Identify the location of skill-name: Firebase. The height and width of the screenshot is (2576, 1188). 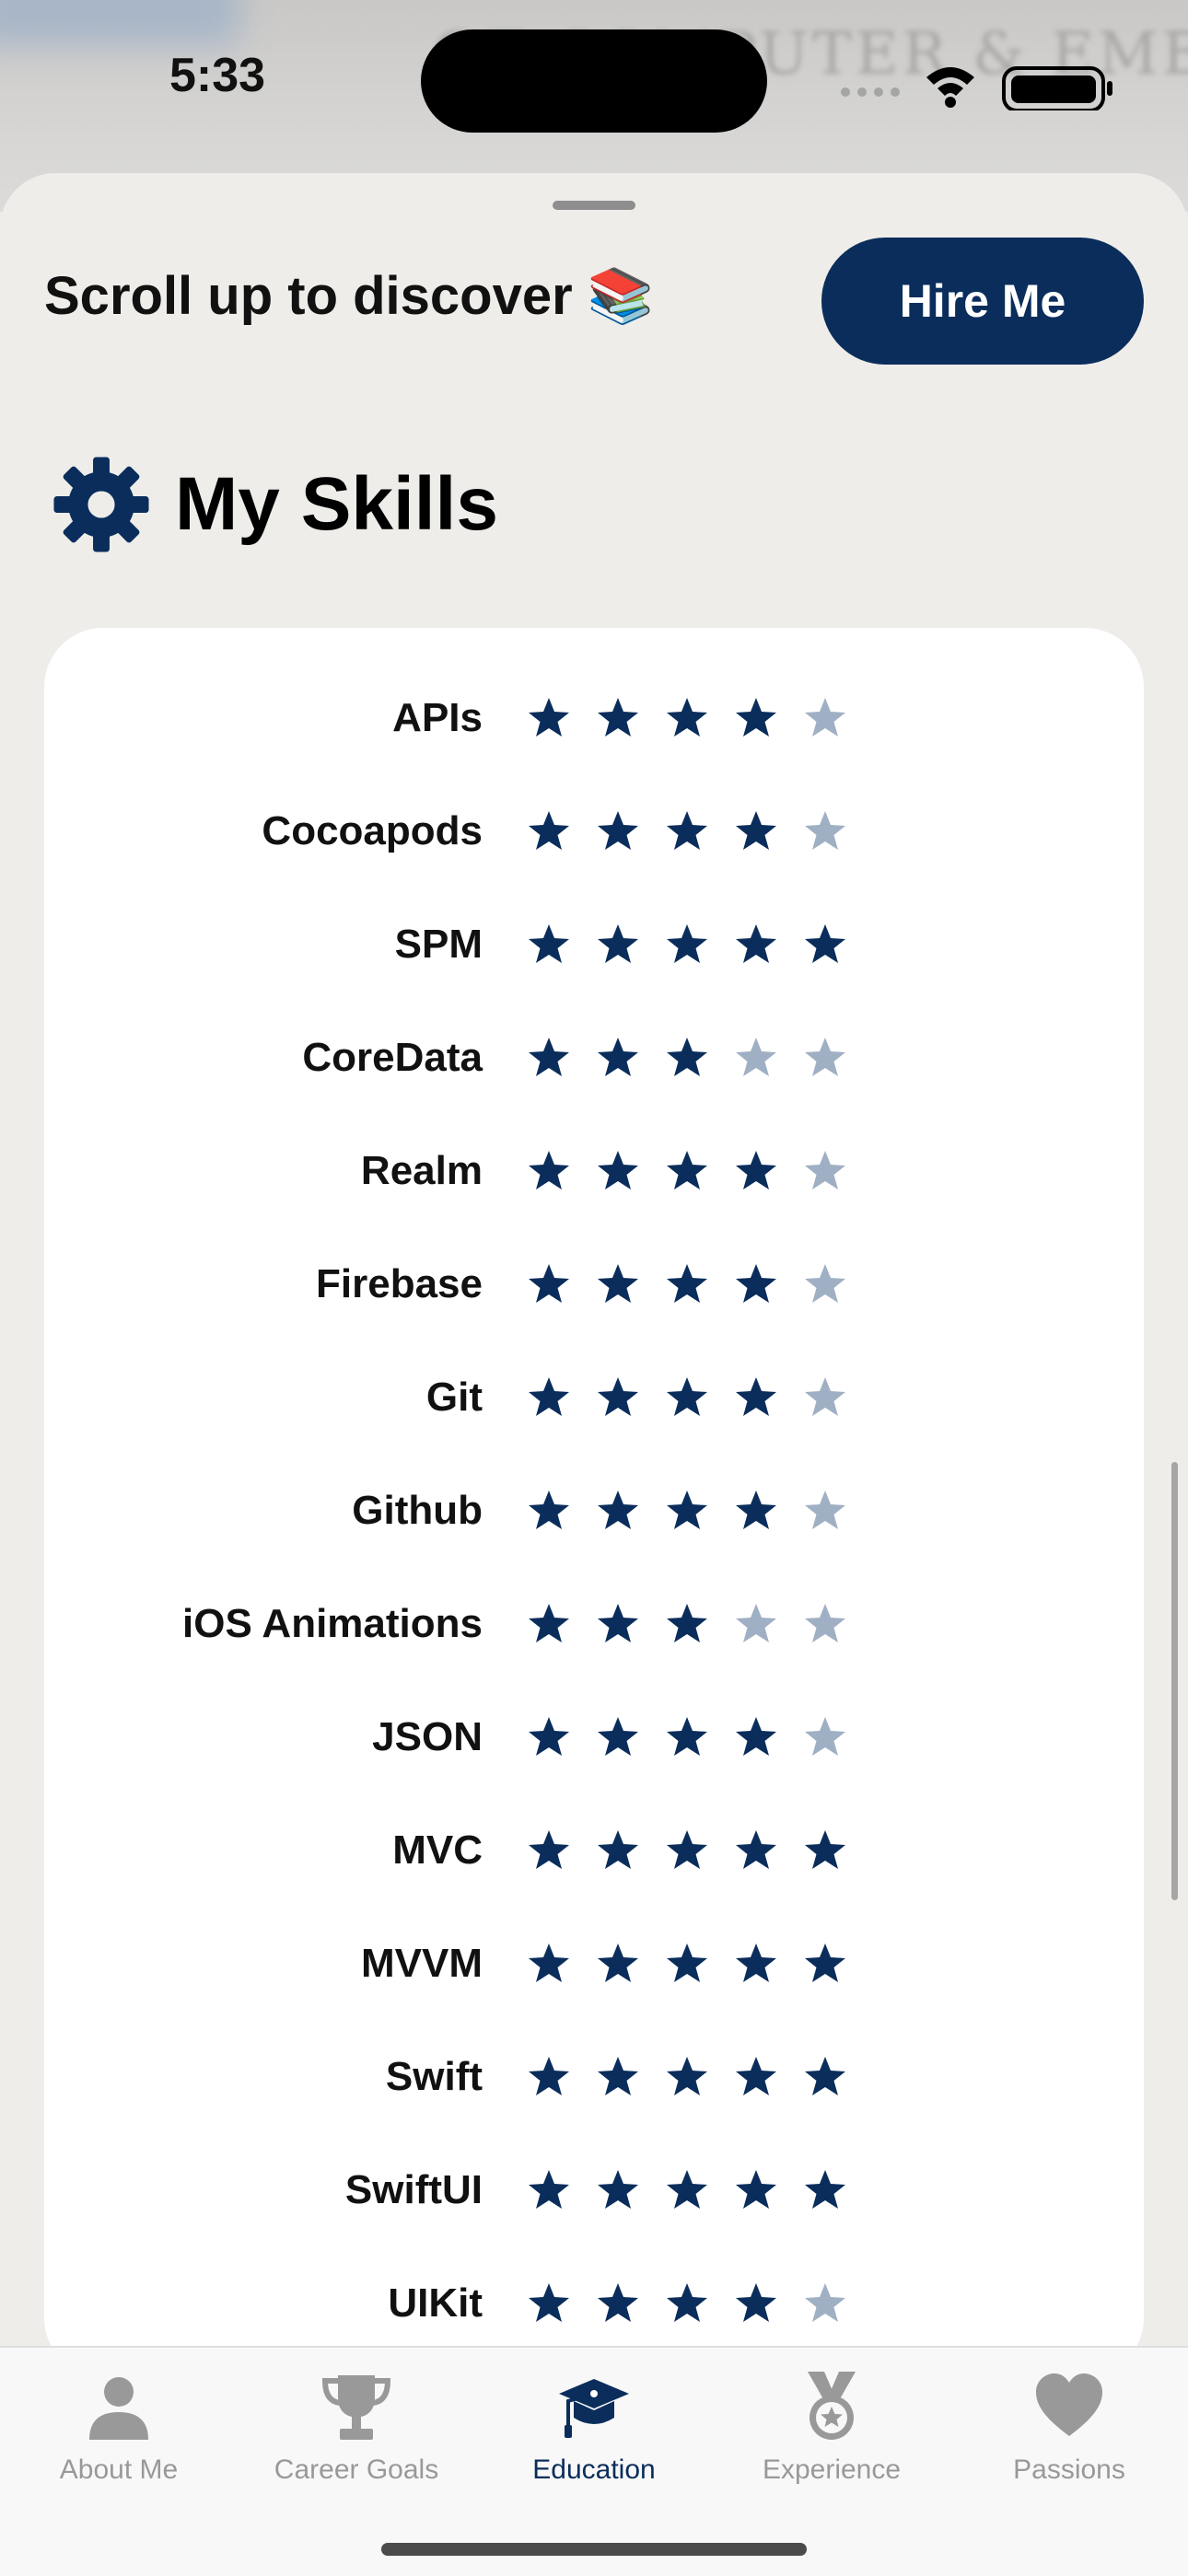
(399, 1283).